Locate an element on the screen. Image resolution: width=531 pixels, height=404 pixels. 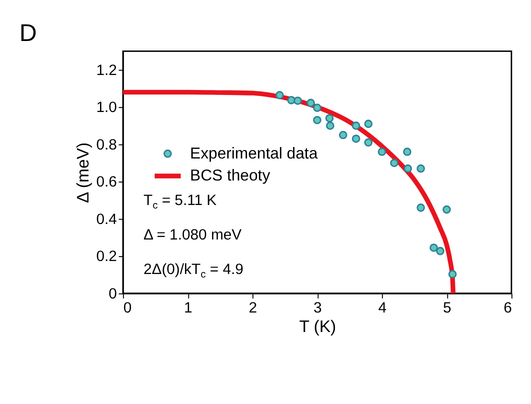
chart-title: D is located at coordinates (28, 33).